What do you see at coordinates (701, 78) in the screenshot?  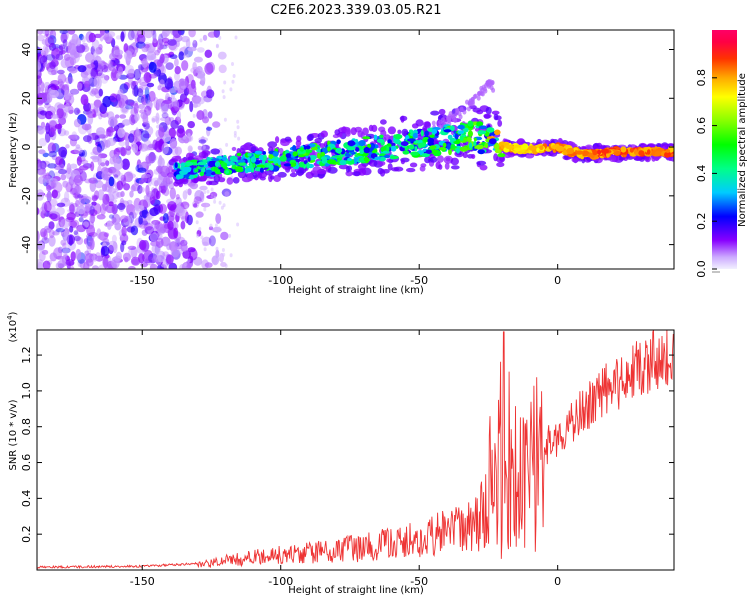 I see `colorbar-tick-label: 0.8` at bounding box center [701, 78].